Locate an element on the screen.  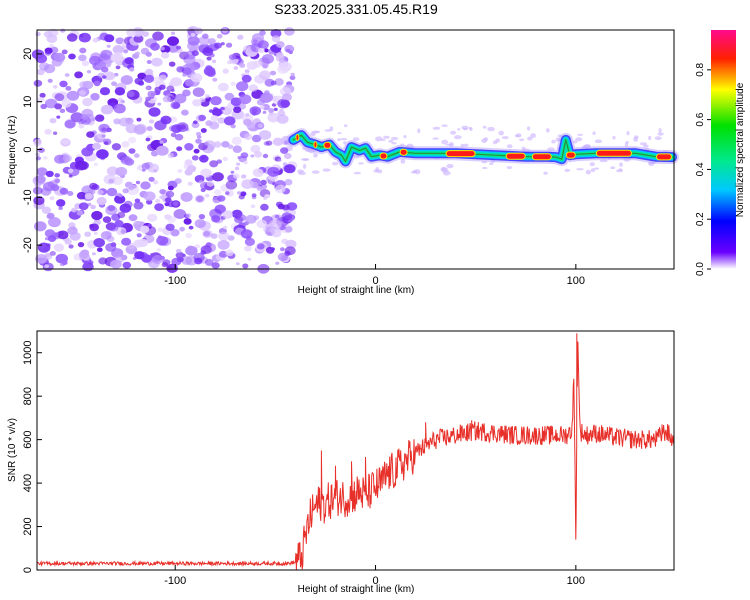
snr-x-label: Height of straight line (km) is located at coordinates (356, 589).